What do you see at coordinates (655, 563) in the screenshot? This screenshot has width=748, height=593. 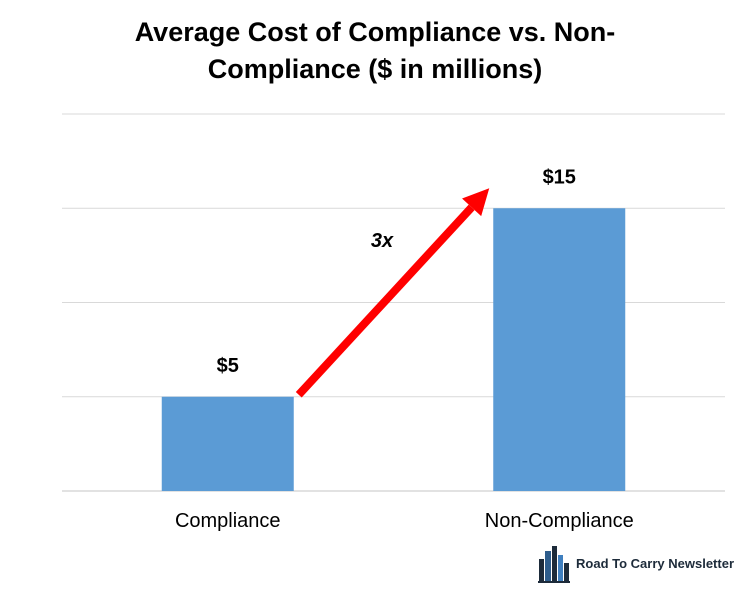 I see `brand-name: Road To Carry Newsletter` at bounding box center [655, 563].